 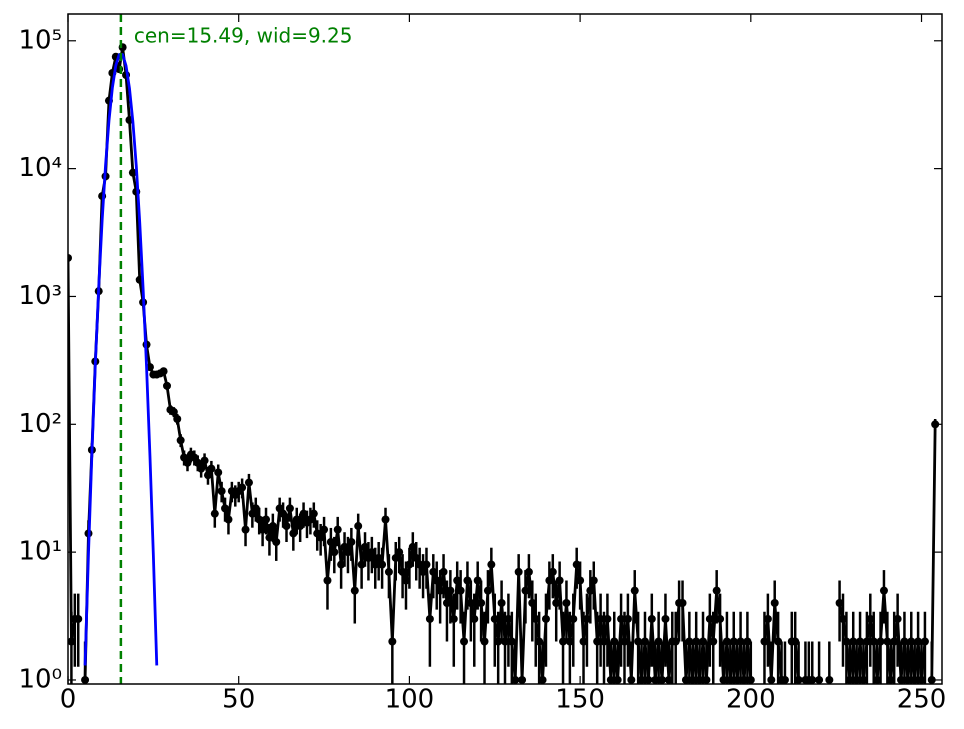 What do you see at coordinates (238, 700) in the screenshot?
I see `x-tick-label: 50` at bounding box center [238, 700].